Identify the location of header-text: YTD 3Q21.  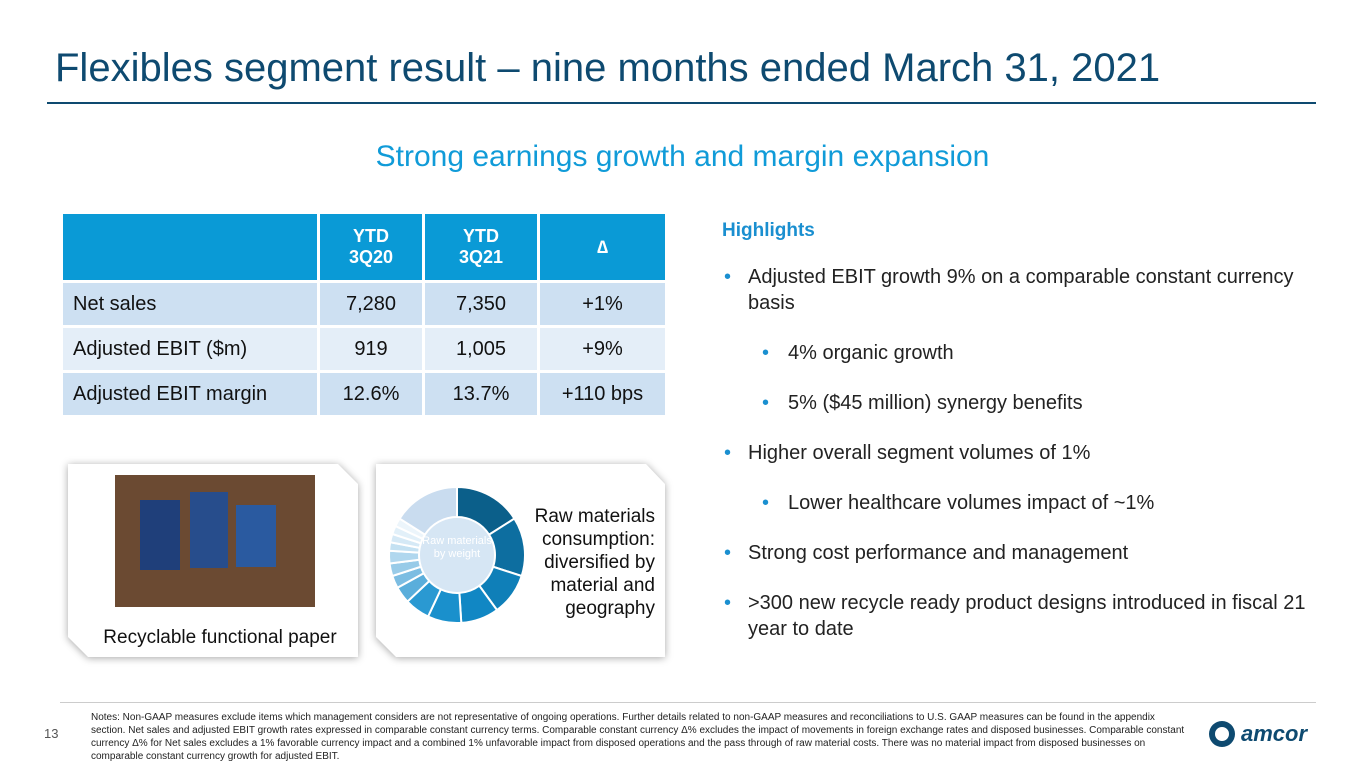
(481, 246).